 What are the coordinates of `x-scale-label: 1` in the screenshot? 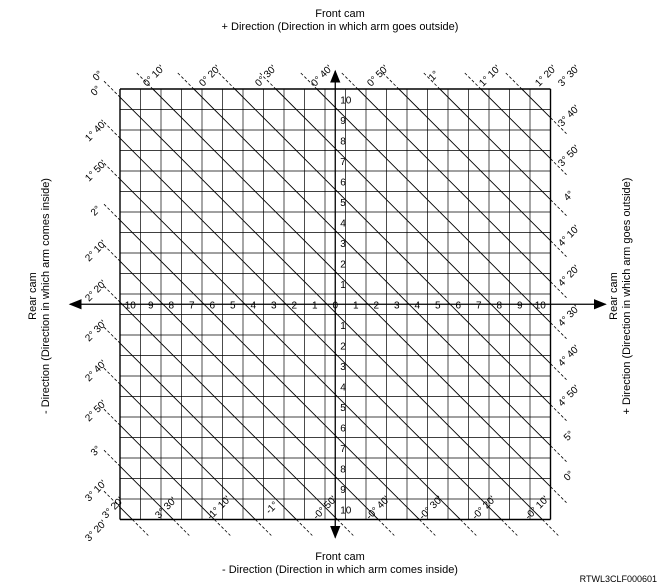 It's located at (356, 305).